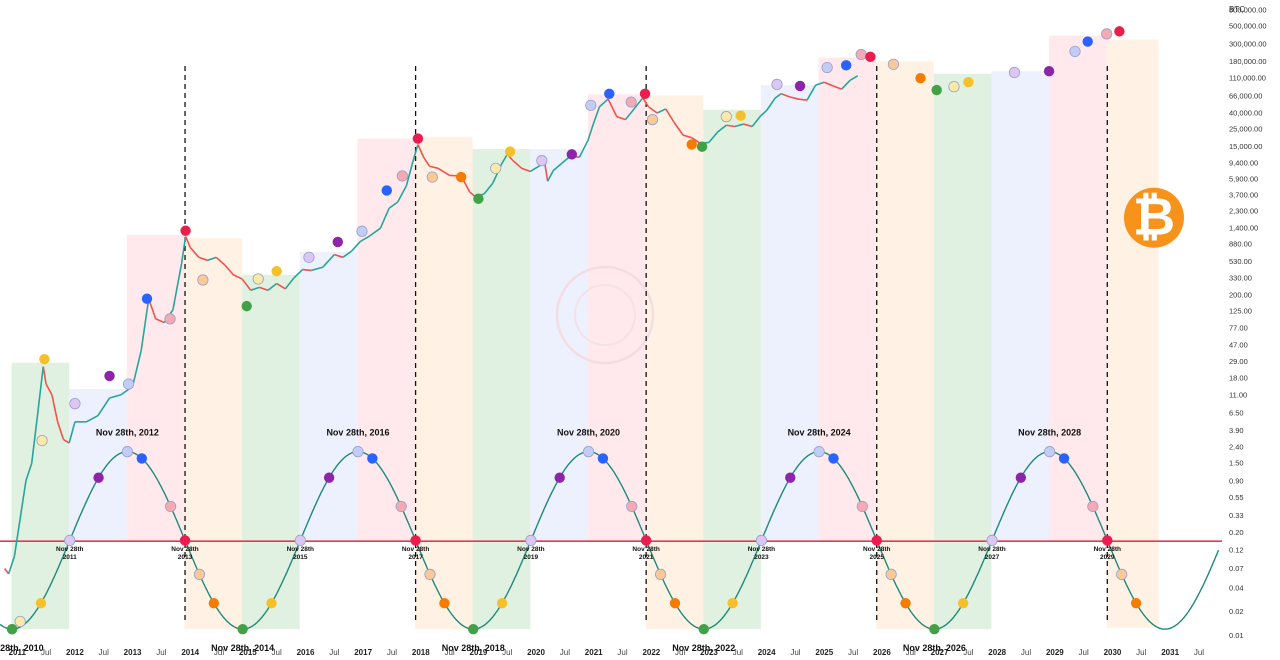 Image resolution: width=1280 pixels, height=660 pixels. I want to click on price-dot-pink, so click(402, 176).